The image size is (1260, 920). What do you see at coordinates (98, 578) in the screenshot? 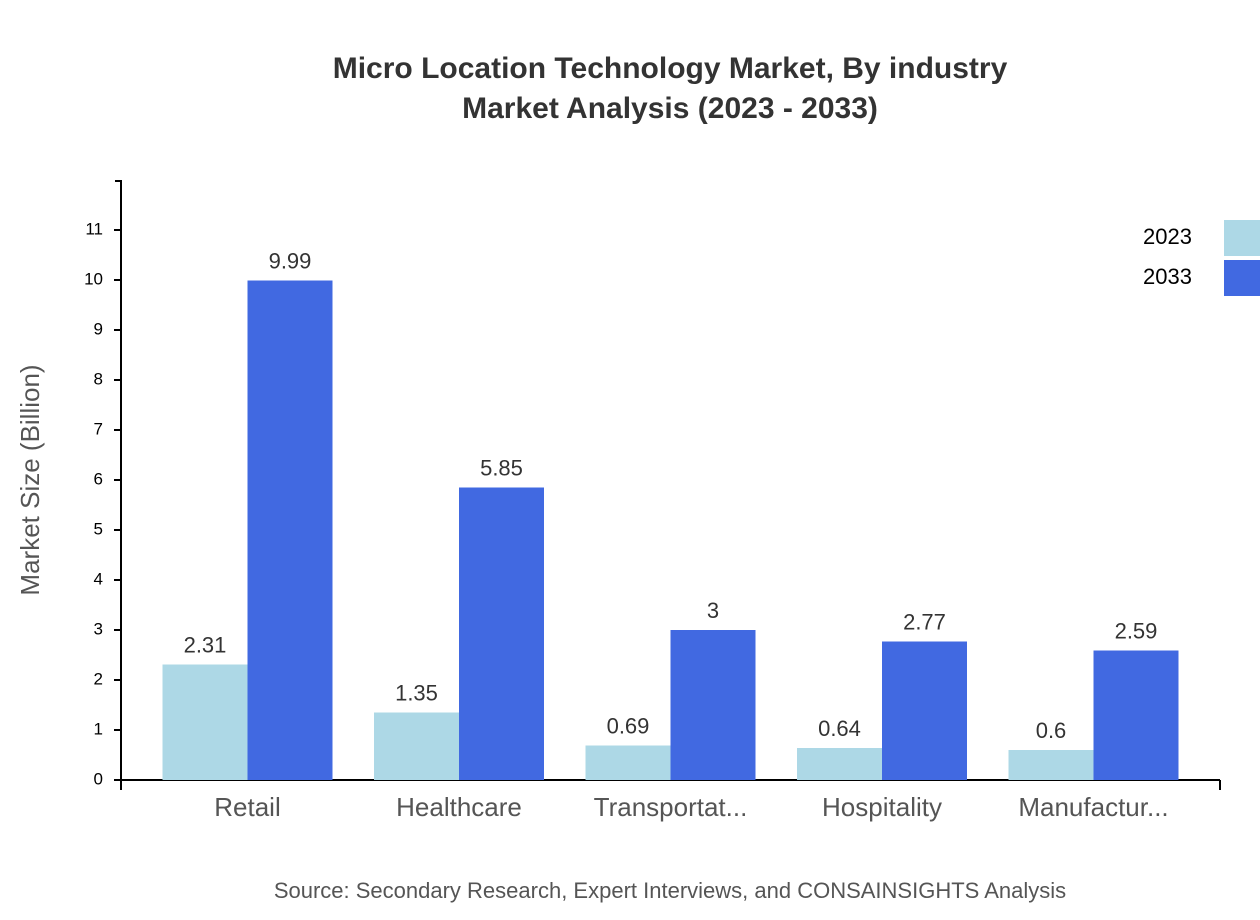
I see `y-tick-label: 4` at bounding box center [98, 578].